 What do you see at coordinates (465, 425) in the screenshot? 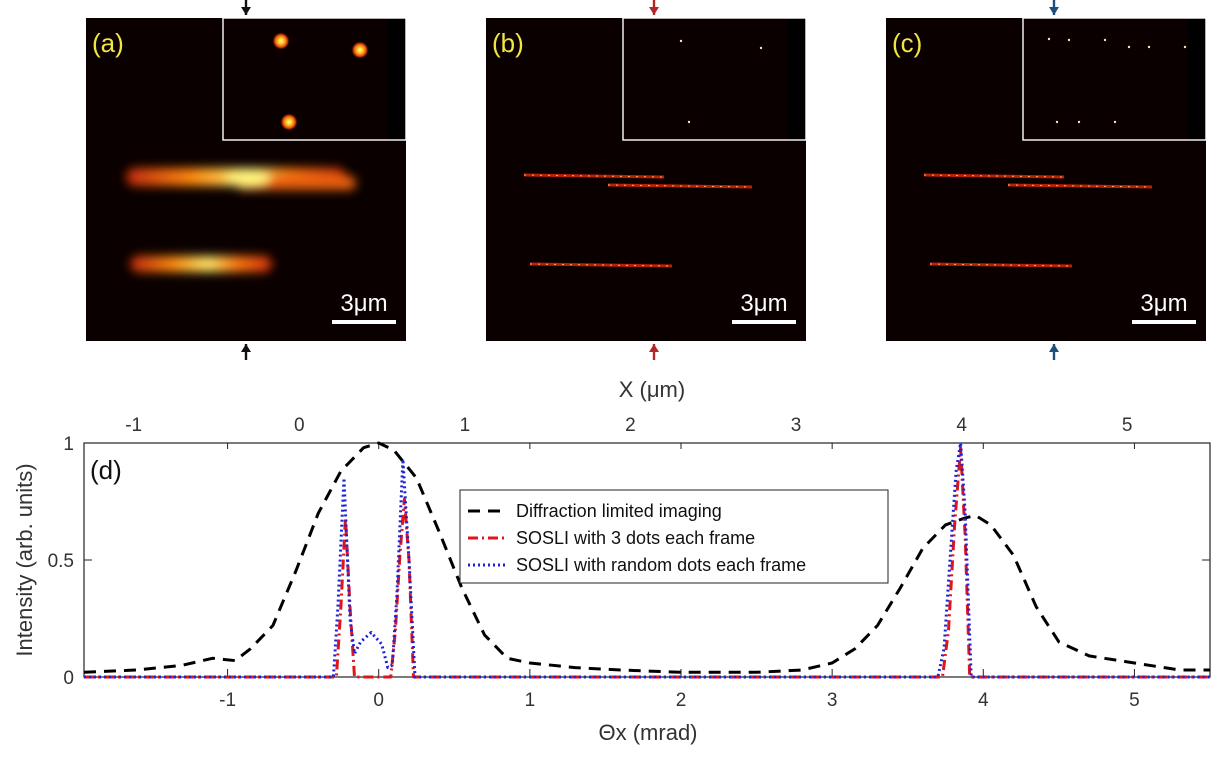
I see `x2-tick-label: 1` at bounding box center [465, 425].